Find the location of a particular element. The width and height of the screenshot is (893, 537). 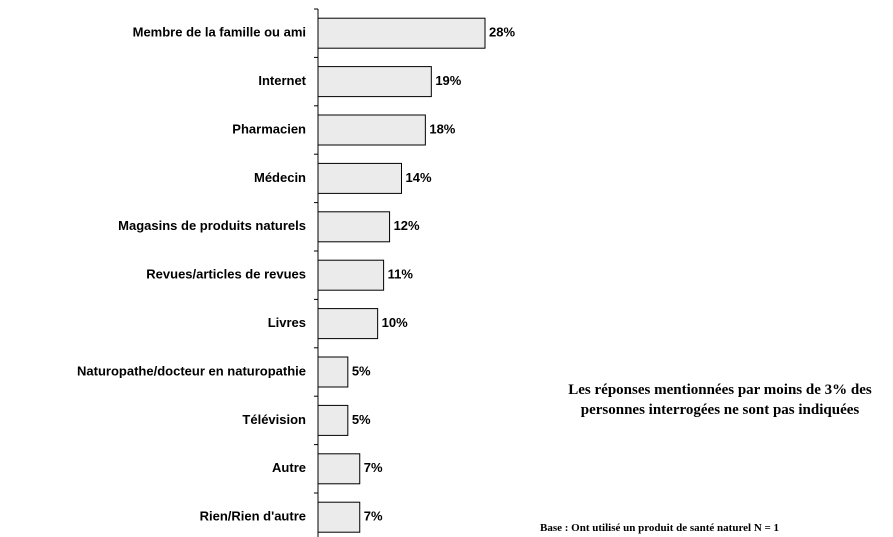

category-label: Livres is located at coordinates (287, 322).